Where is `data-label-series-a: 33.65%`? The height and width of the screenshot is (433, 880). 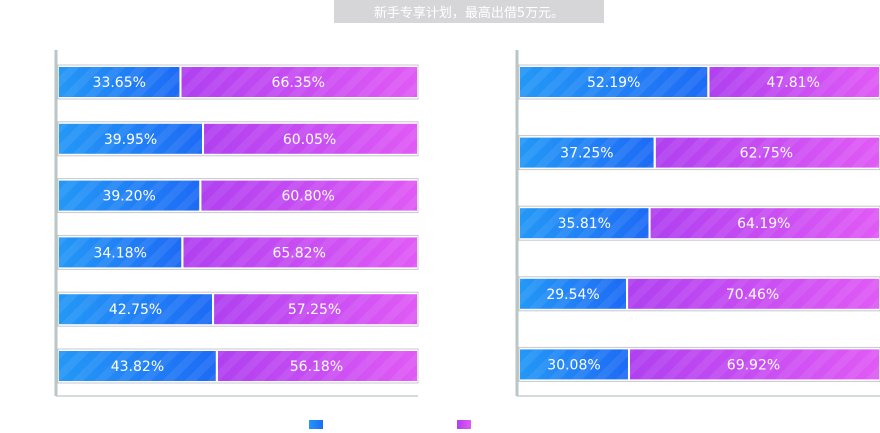 data-label-series-a: 33.65% is located at coordinates (119, 83).